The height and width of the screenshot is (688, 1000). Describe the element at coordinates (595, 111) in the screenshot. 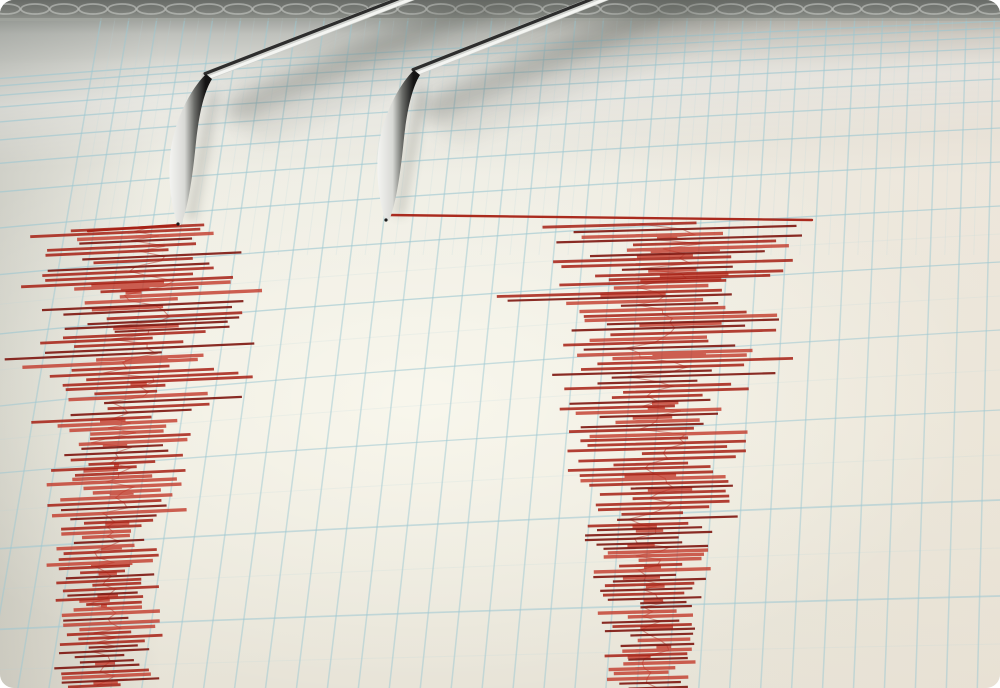

I see `pen-stylus-right` at that location.